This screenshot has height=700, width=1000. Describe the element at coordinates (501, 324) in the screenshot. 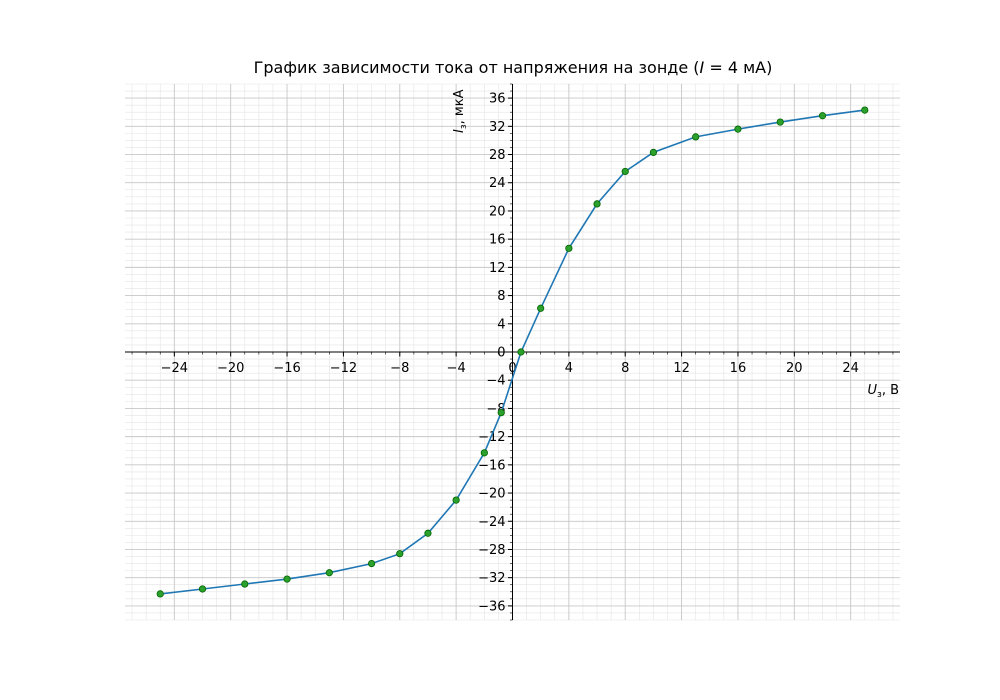

I see `y-tick-label: 4` at that location.